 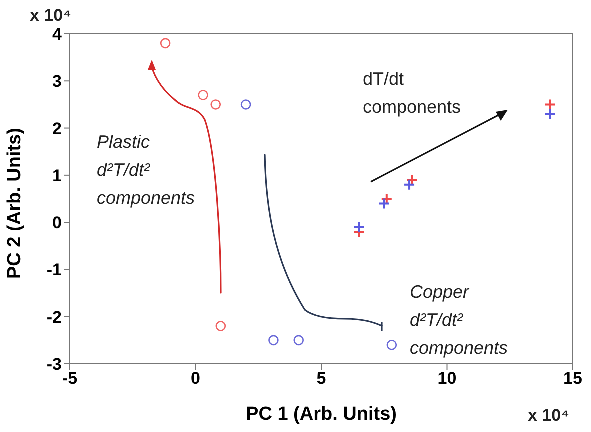 I want to click on x-tick-label: 5, so click(x=321, y=378).